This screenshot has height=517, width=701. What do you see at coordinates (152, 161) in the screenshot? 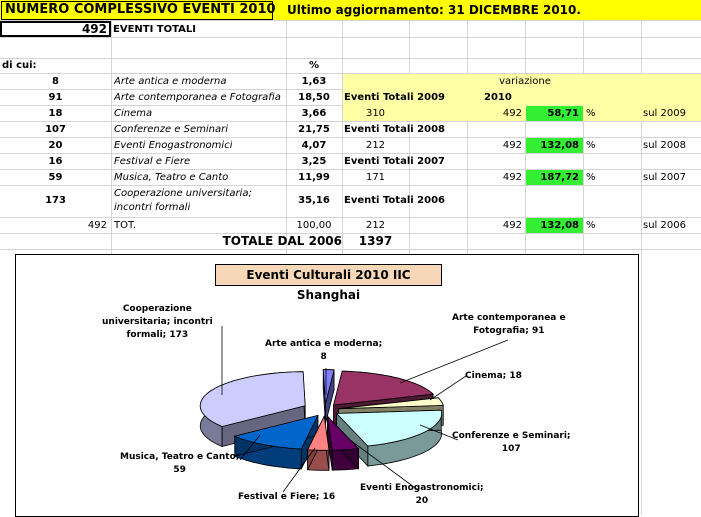
I see `name-festival: Festival e Fiere` at bounding box center [152, 161].